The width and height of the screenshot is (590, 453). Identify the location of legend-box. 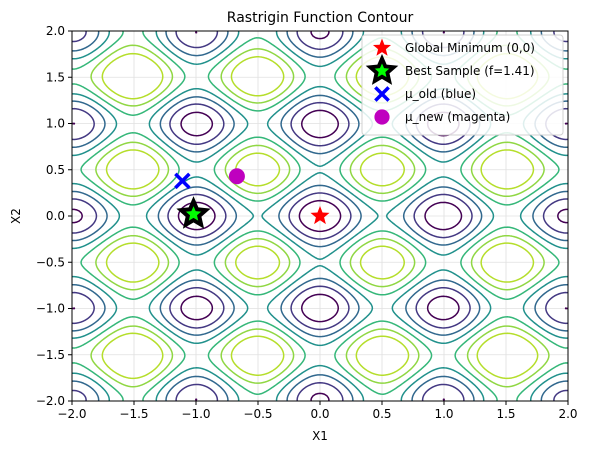
(462, 85).